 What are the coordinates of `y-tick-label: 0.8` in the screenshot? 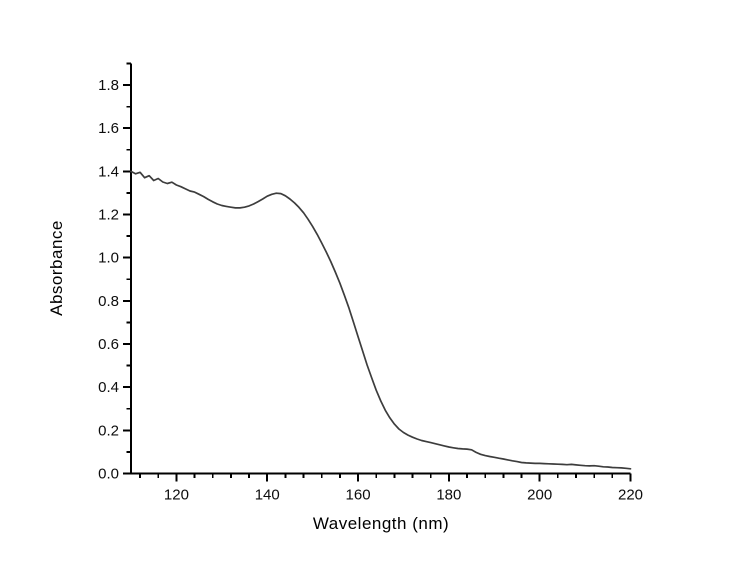 It's located at (108, 301).